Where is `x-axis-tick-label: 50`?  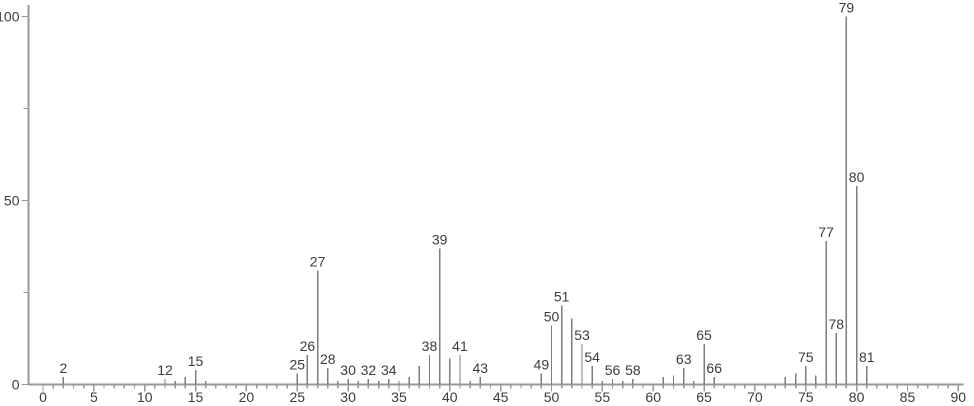 x-axis-tick-label: 50 is located at coordinates (552, 397).